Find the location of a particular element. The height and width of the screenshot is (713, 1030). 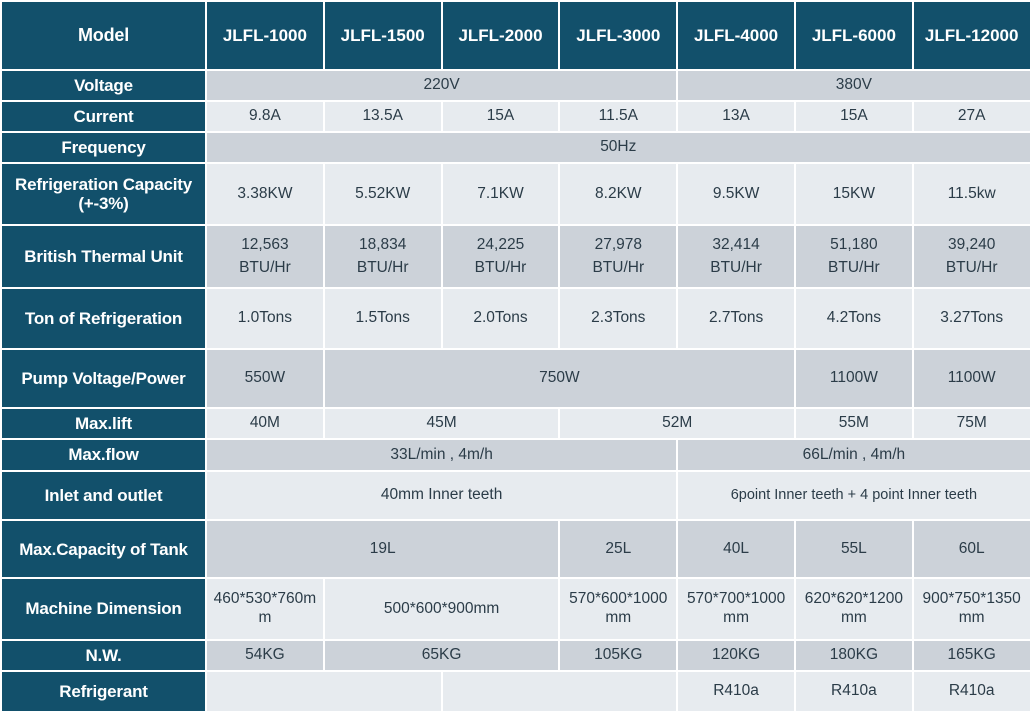

cell-pump-1: 550W is located at coordinates (265, 378).